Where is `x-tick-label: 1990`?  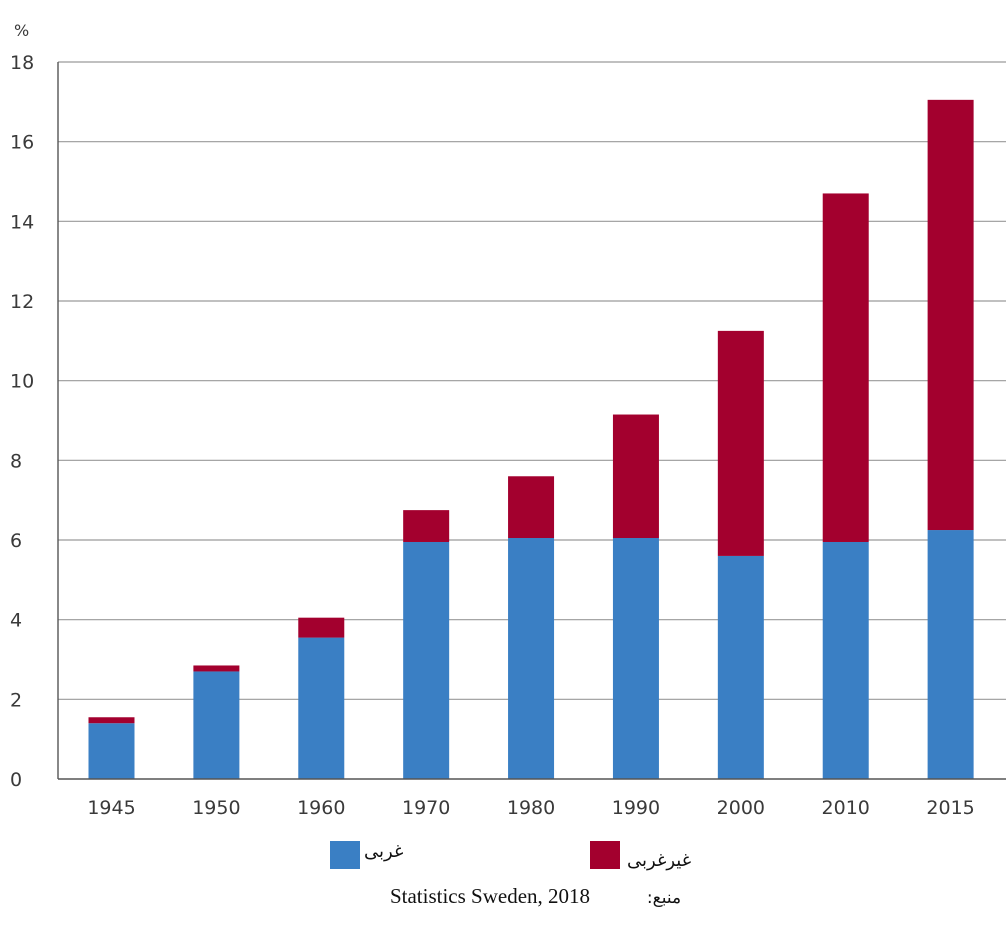 x-tick-label: 1990 is located at coordinates (636, 808).